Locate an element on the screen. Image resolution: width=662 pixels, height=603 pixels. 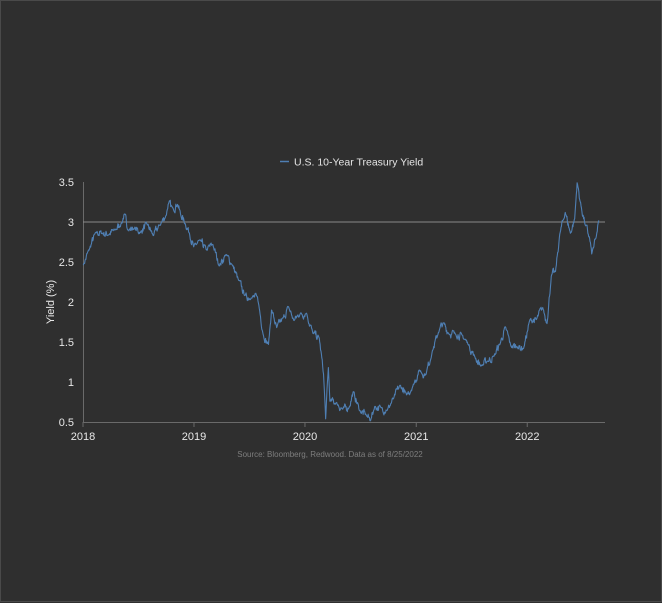
legend: U.S. 10-Year Treasury Yield is located at coordinates (351, 163).